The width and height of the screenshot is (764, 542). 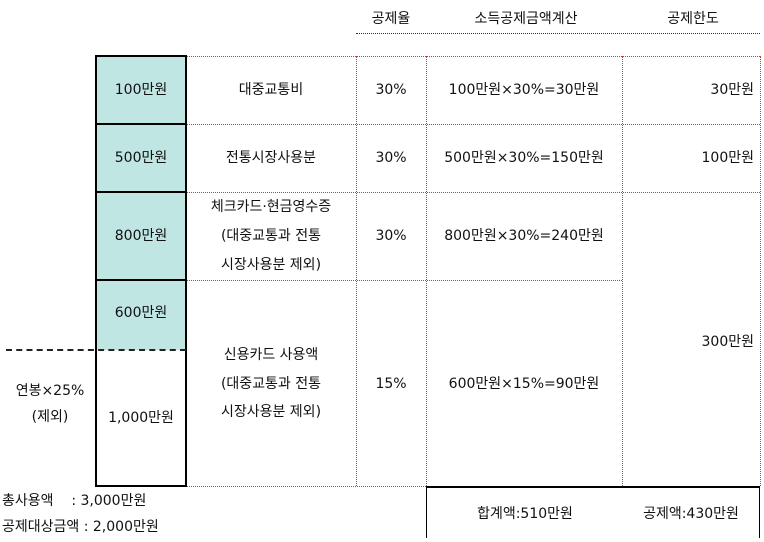 I want to click on amount-market: 500만원, so click(x=141, y=158).